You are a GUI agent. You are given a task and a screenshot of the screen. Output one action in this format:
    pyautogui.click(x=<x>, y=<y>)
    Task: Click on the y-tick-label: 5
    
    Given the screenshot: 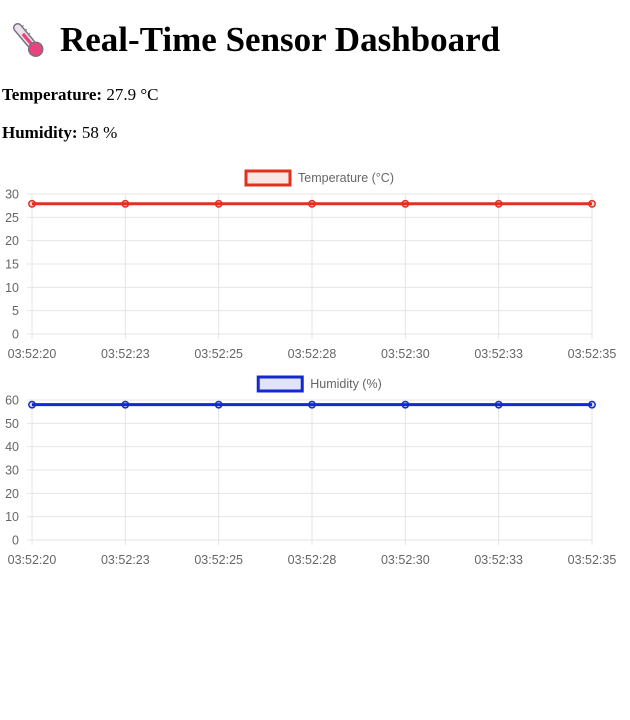 What is the action you would take?
    pyautogui.click(x=15, y=311)
    